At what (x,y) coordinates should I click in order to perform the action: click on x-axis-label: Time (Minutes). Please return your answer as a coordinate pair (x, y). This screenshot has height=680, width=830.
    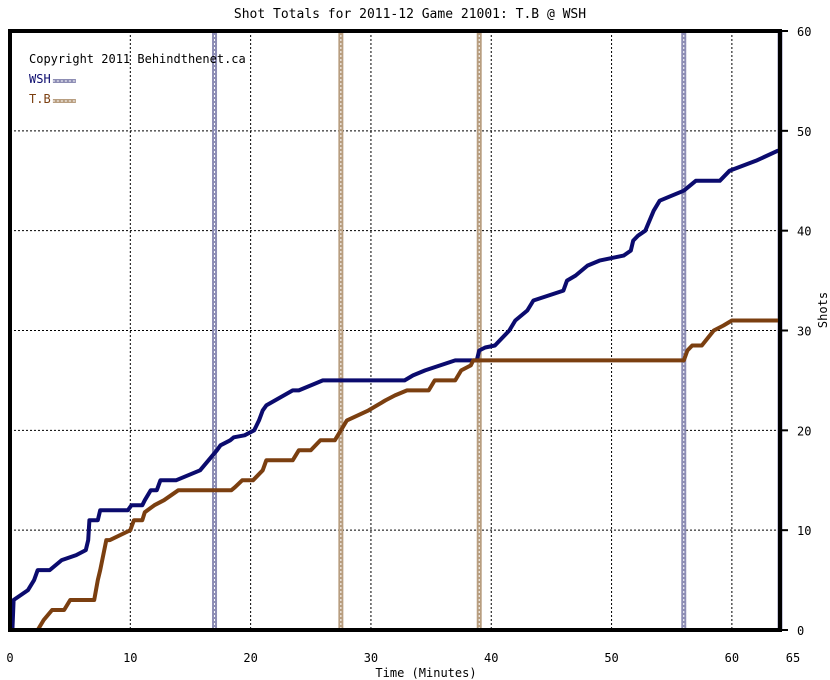
    Looking at the image, I should click on (425, 673).